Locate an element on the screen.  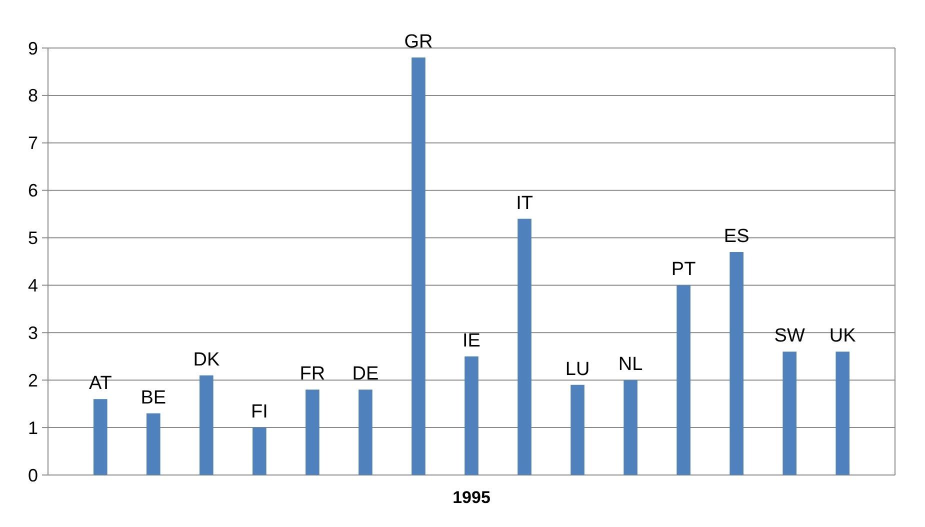
y-tick-label: 5 is located at coordinates (33, 238).